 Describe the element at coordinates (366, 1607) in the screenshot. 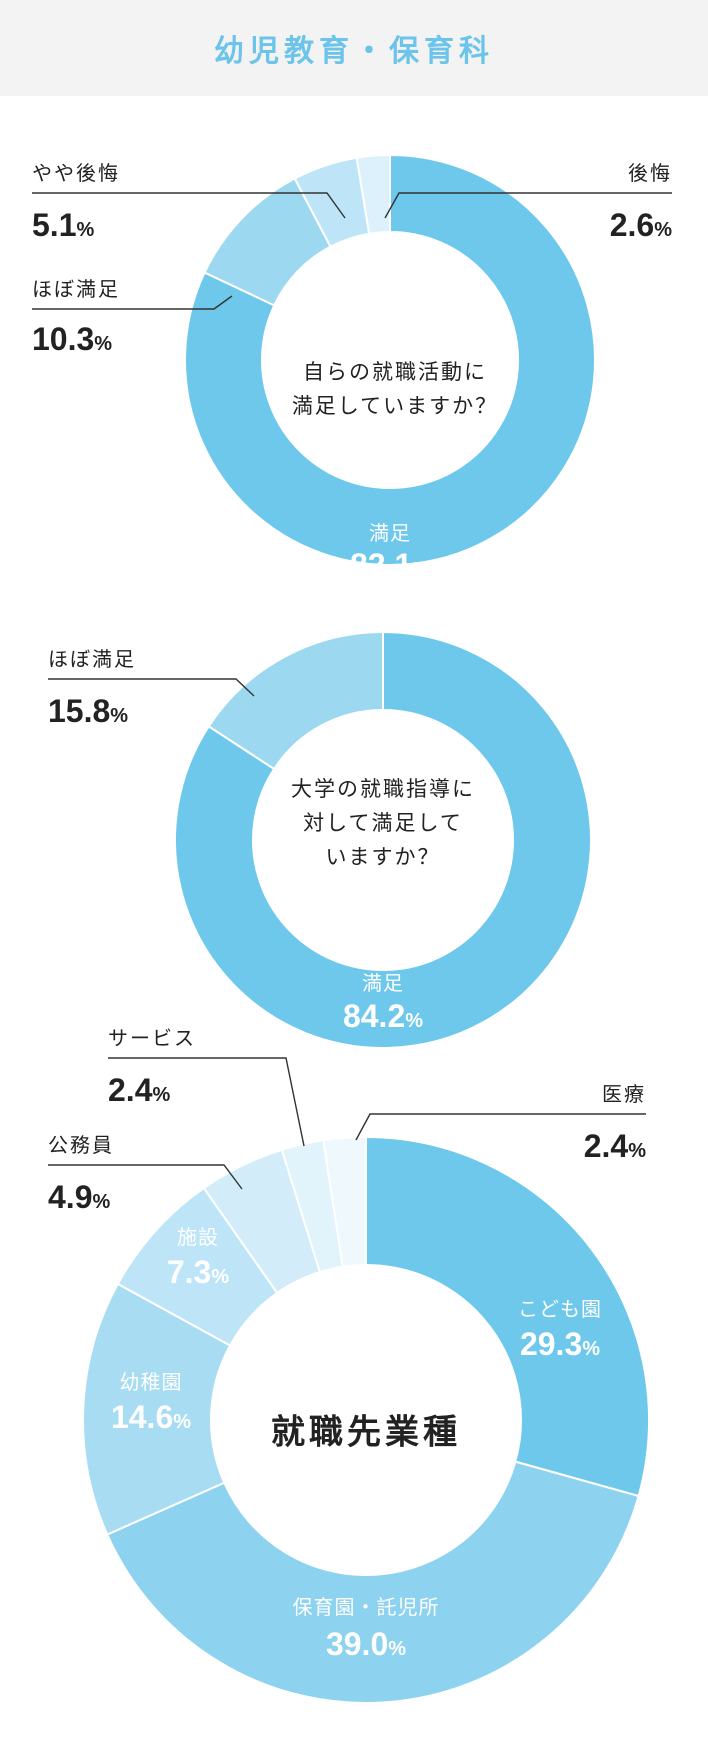

I see `segment-label: 保育園・託児所` at that location.